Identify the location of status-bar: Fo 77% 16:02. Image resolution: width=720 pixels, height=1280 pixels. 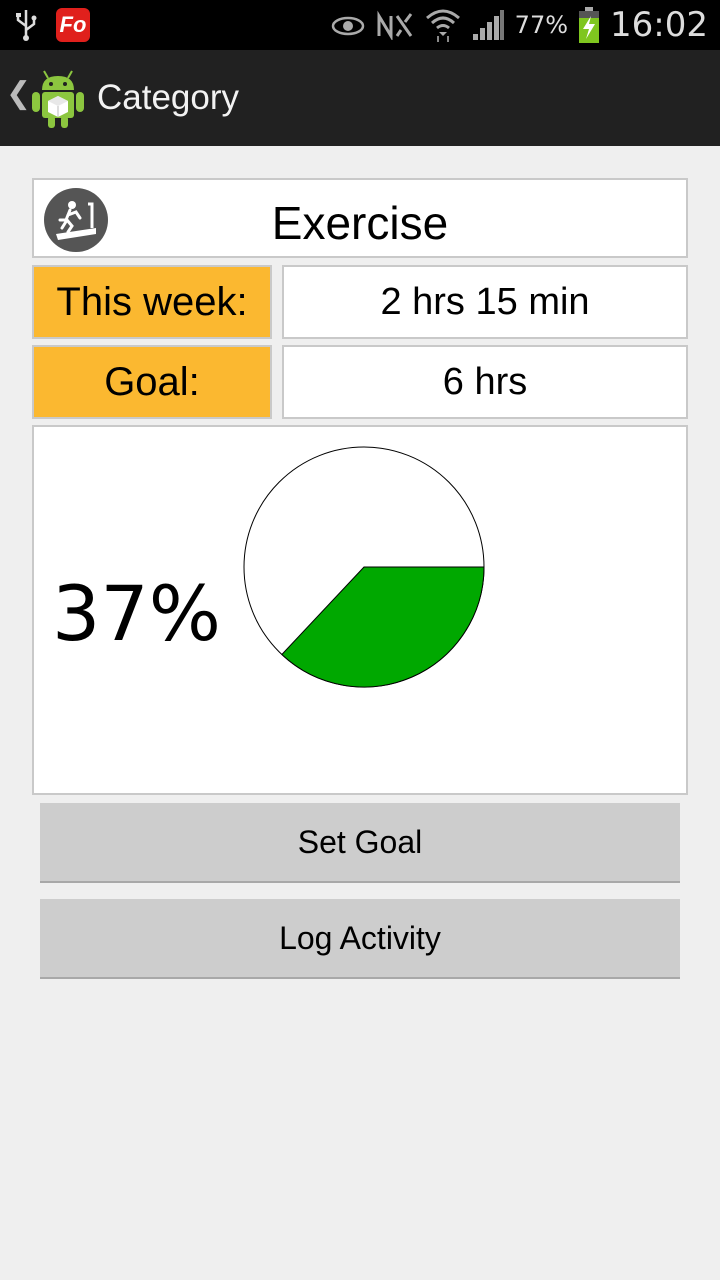
(360, 25).